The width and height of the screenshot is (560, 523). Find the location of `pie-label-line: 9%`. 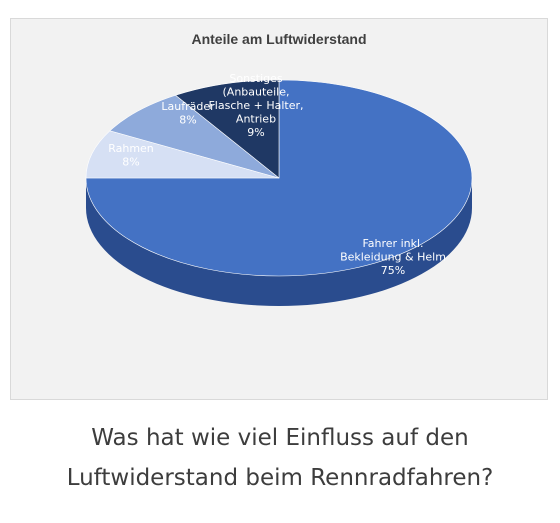

pie-label-line: 9% is located at coordinates (255, 132).